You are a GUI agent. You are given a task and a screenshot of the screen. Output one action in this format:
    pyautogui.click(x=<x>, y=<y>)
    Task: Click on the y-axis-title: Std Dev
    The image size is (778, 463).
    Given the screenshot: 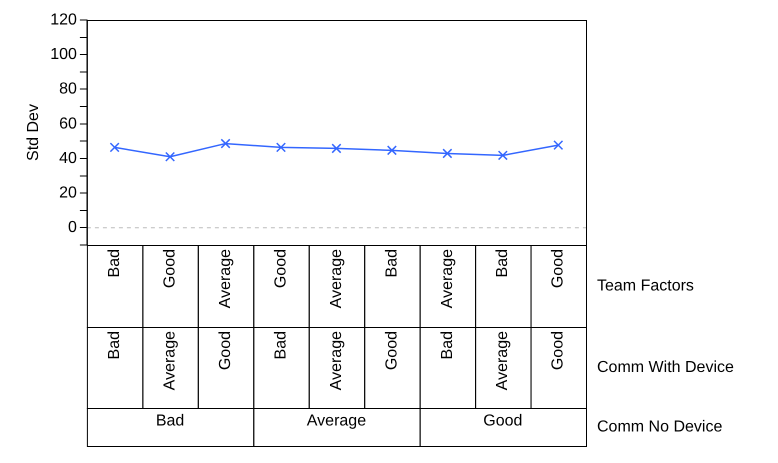 What is the action you would take?
    pyautogui.click(x=33, y=132)
    